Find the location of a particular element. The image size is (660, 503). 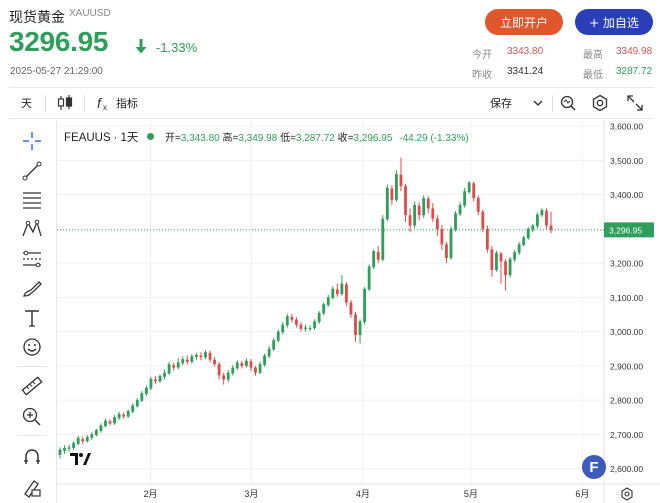

indicators-button: 指标 is located at coordinates (127, 103).